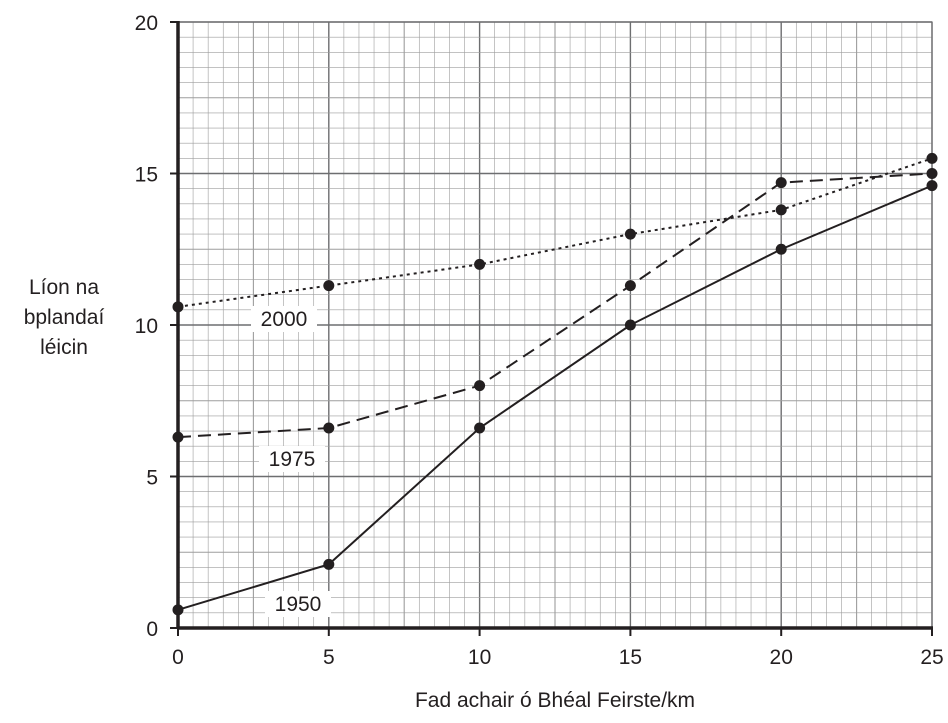 This screenshot has height=723, width=948. I want to click on y-tick-label: 15, so click(146, 175).